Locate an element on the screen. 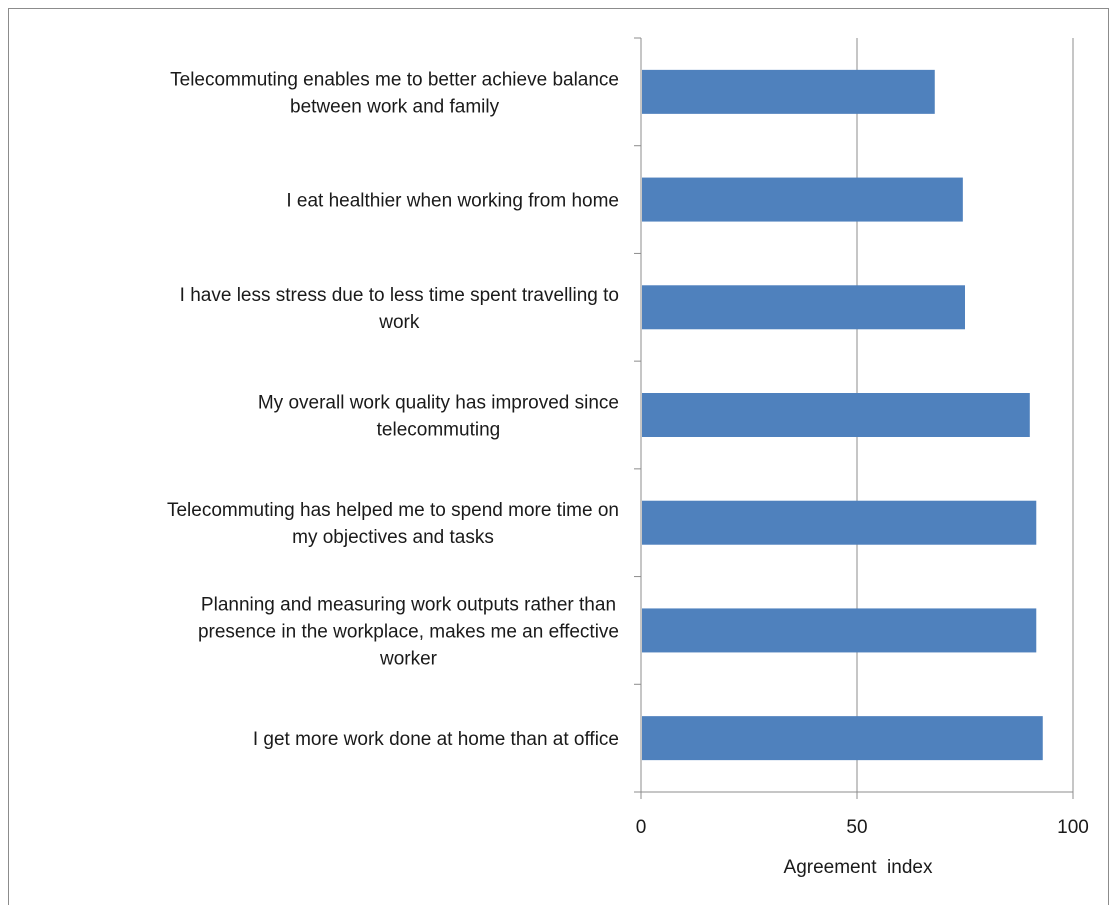 The height and width of the screenshot is (907, 1112). x-tick-label: 50 is located at coordinates (856, 827).